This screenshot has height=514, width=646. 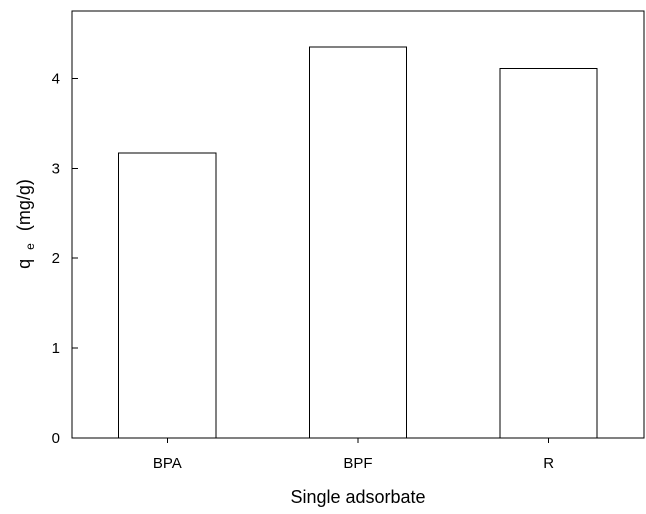 I want to click on y-tick-label-2: 2, so click(x=56, y=258).